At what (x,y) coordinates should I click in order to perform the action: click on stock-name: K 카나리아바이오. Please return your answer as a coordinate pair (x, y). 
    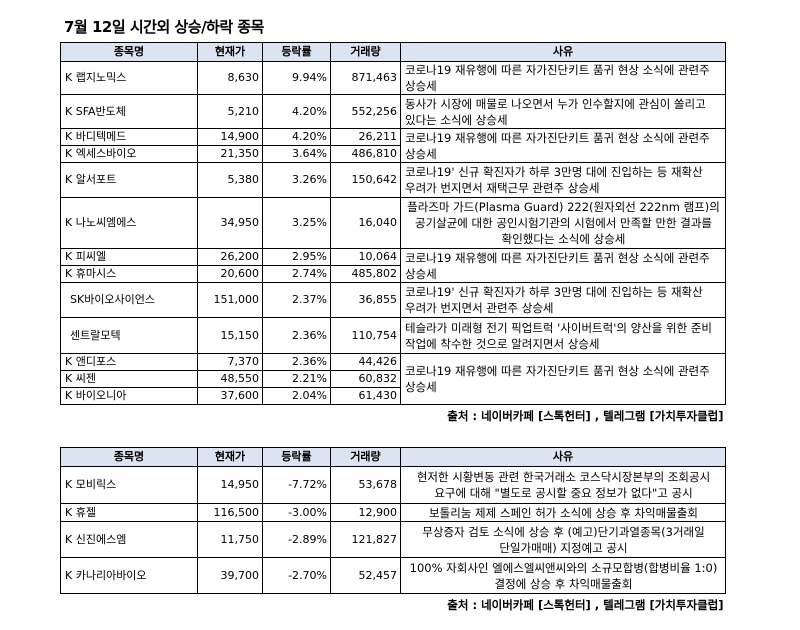
    Looking at the image, I should click on (129, 575).